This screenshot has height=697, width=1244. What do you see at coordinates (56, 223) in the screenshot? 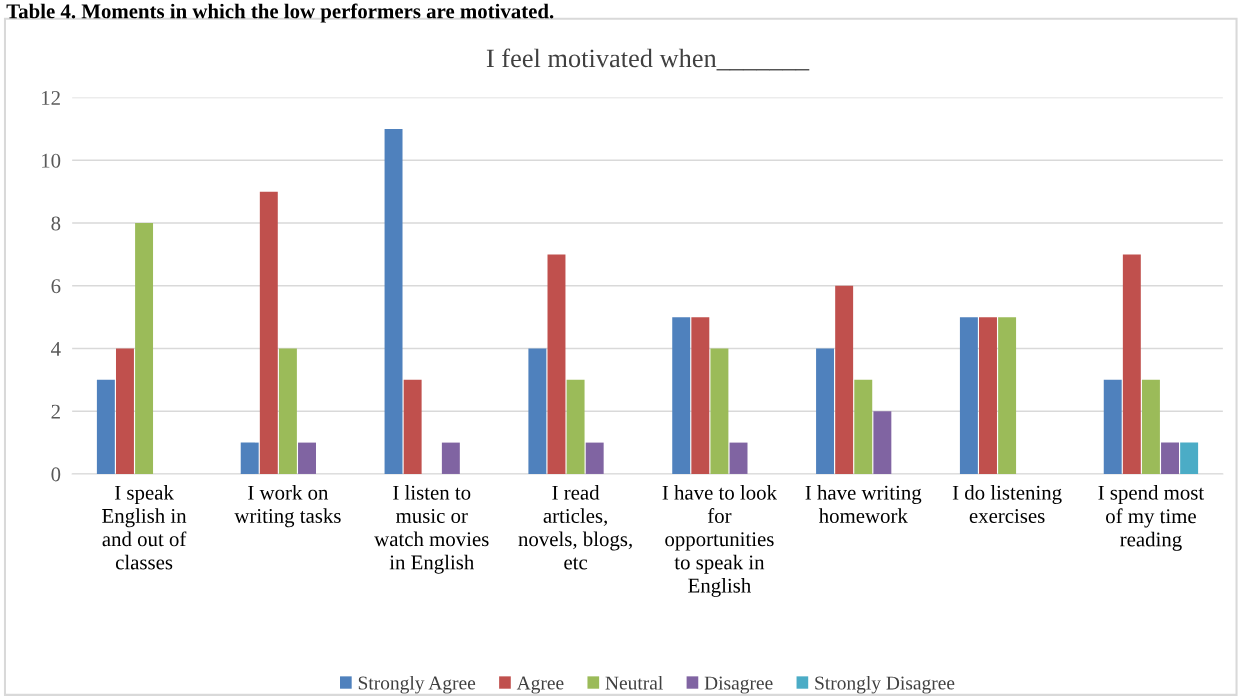
I see `y-tick-label: 8` at bounding box center [56, 223].